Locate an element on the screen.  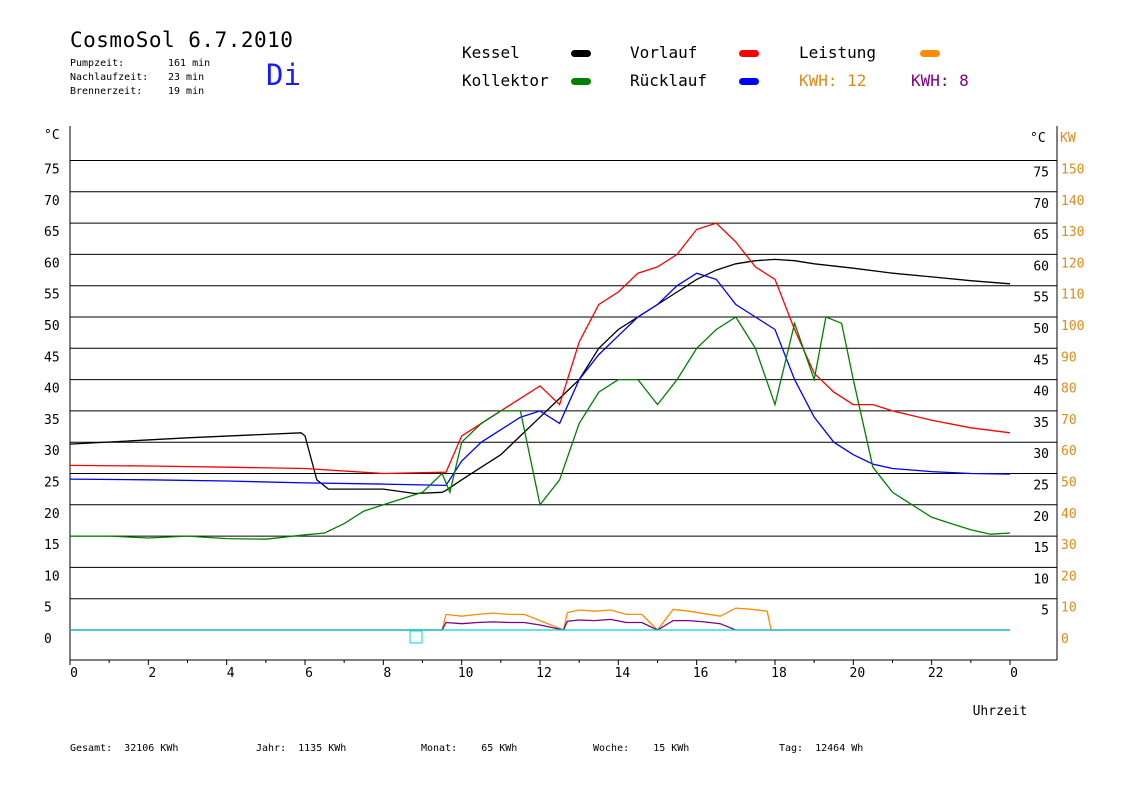
y-tick-left: 20 is located at coordinates (52, 514).